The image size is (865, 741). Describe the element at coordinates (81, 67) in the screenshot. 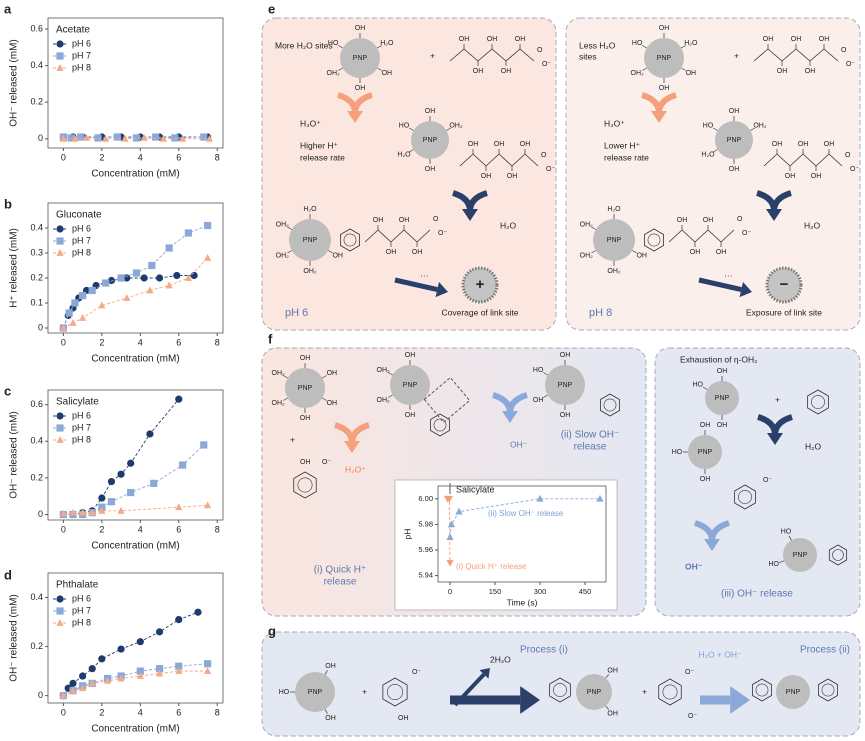

I see `legend-label: pH 8` at that location.